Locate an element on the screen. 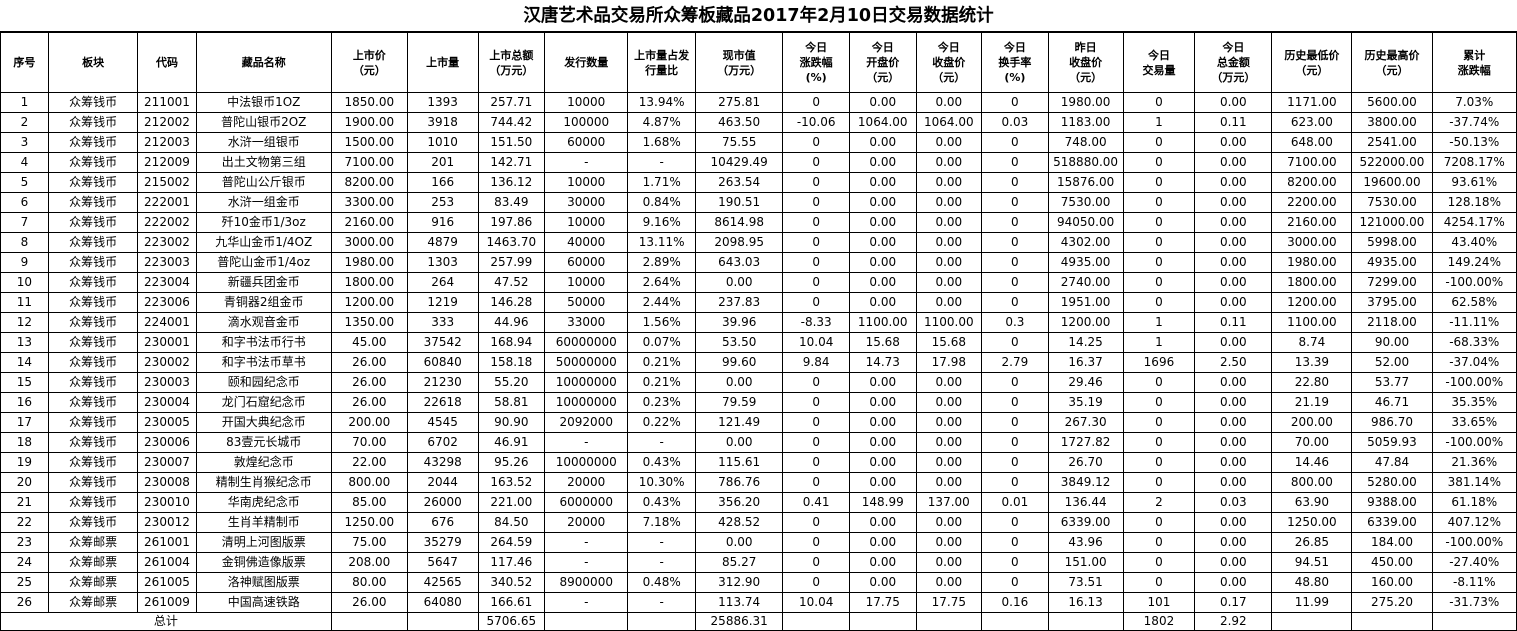  table-cell: 14.25 is located at coordinates (1085, 342).